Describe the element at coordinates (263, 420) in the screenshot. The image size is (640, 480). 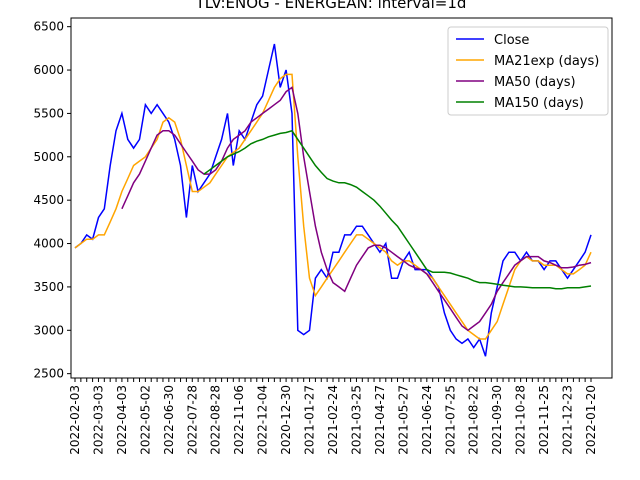
I see `x-tick-label: 2022-12-04` at that location.